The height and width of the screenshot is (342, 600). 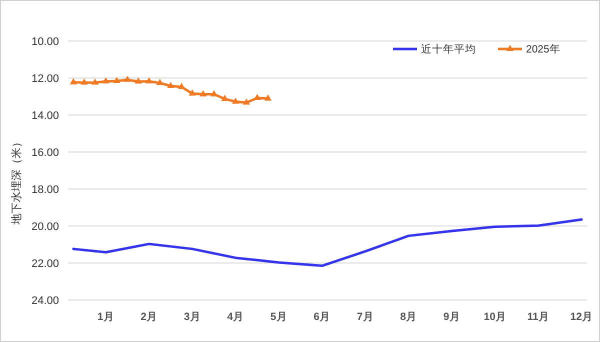 I want to click on y-tick-label: 16.00, so click(x=45, y=152).